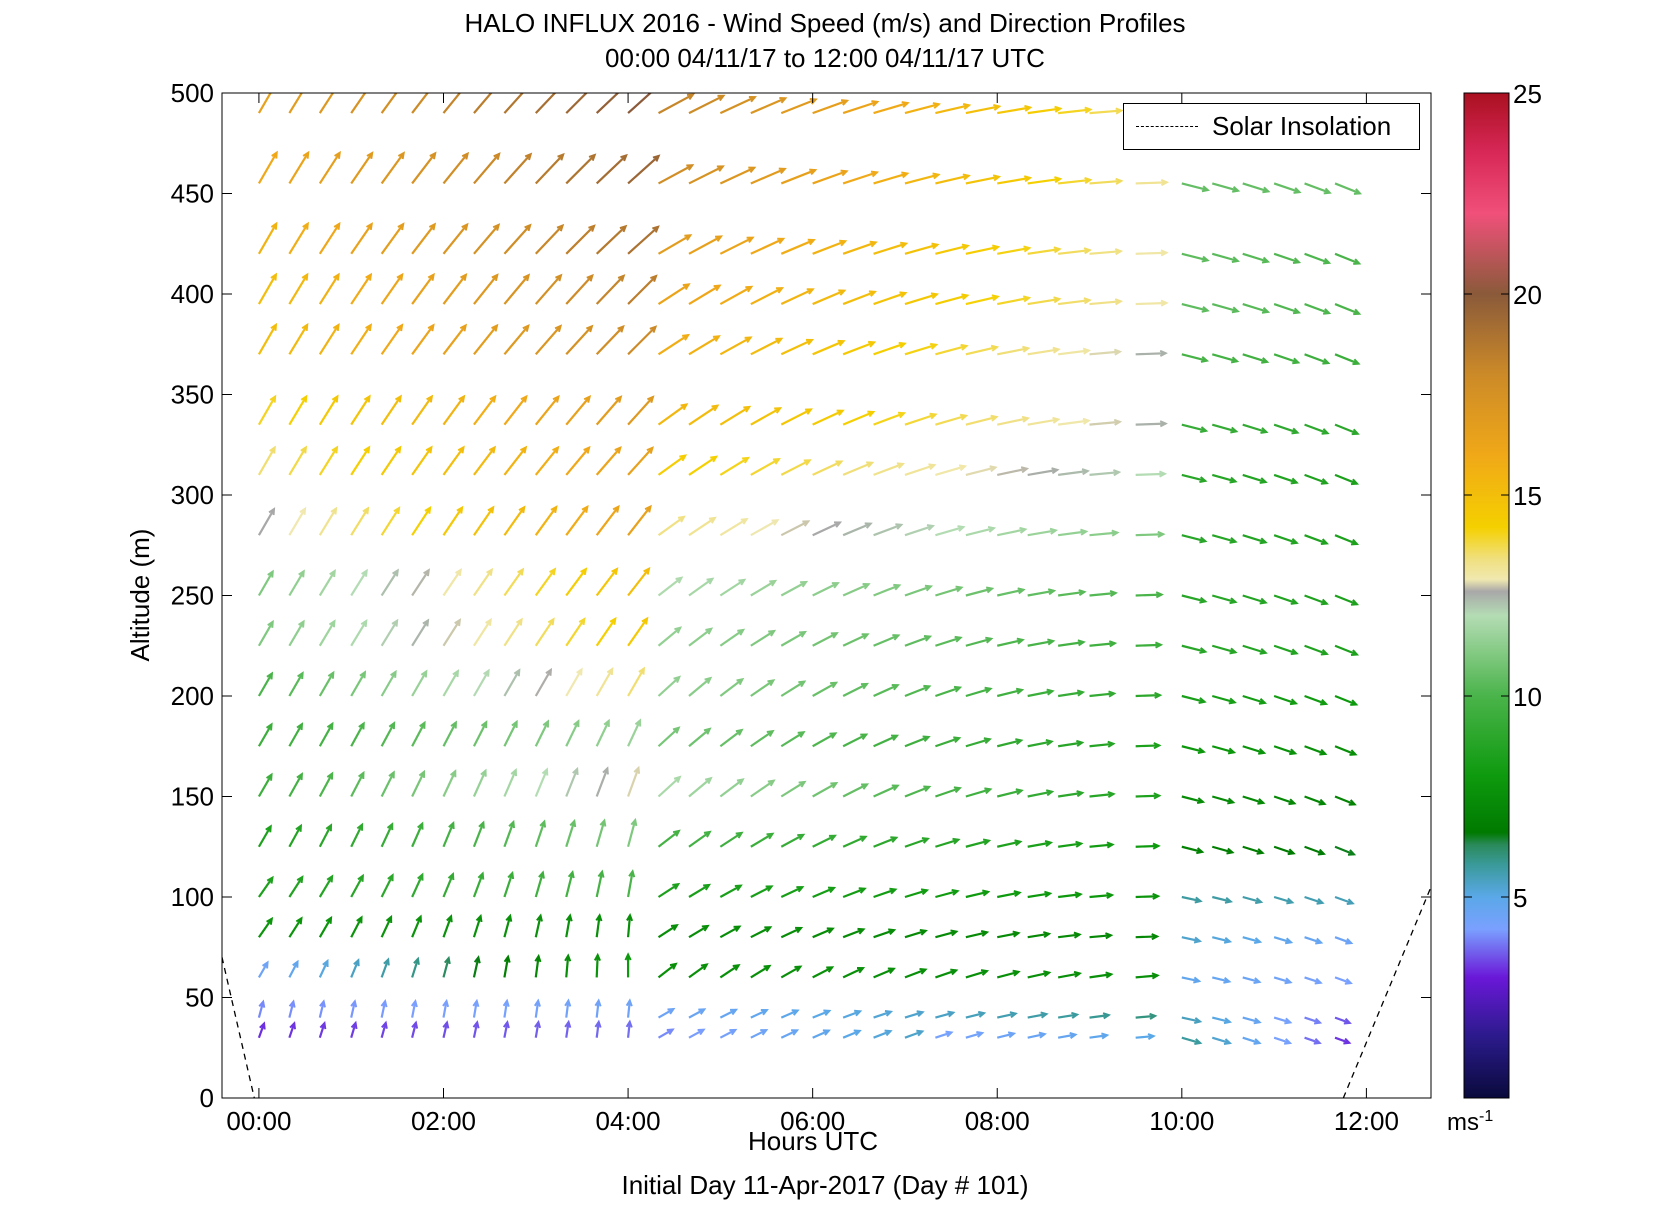 Image resolution: width=1679 pixels, height=1216 pixels. Describe the element at coordinates (192, 395) in the screenshot. I see `y-tick-label: 350` at that location.